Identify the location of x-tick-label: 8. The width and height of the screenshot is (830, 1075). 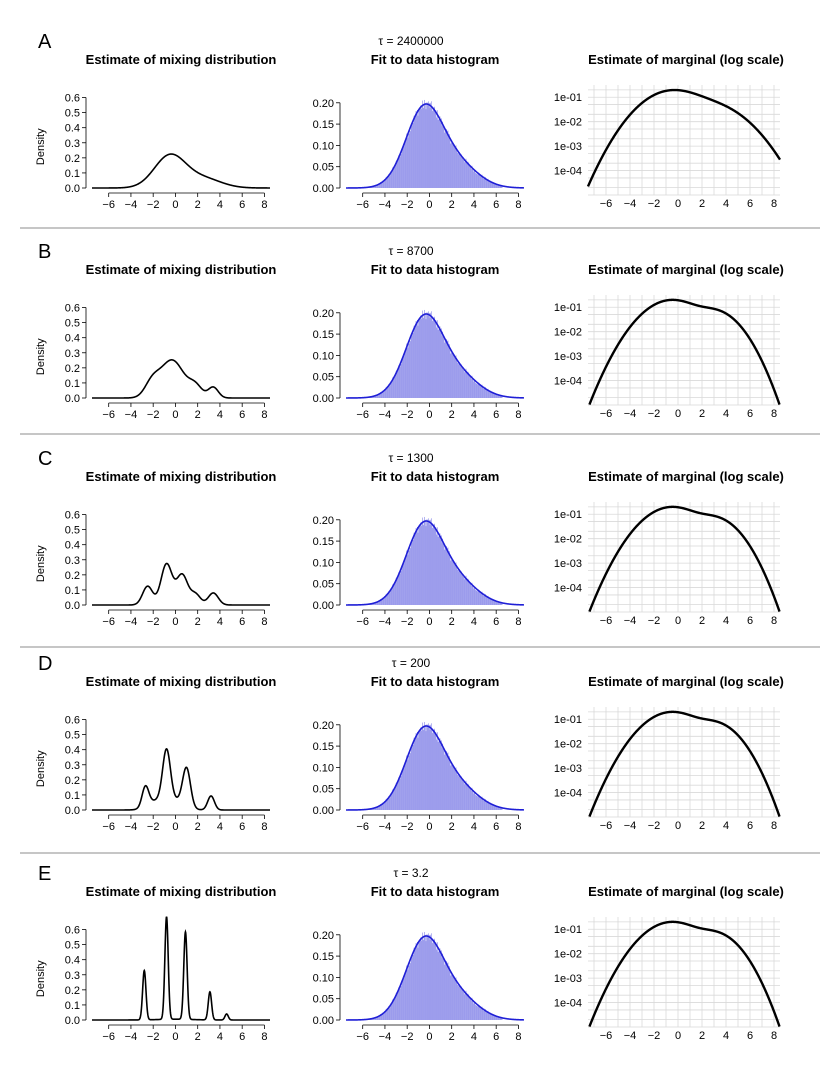
(518, 205).